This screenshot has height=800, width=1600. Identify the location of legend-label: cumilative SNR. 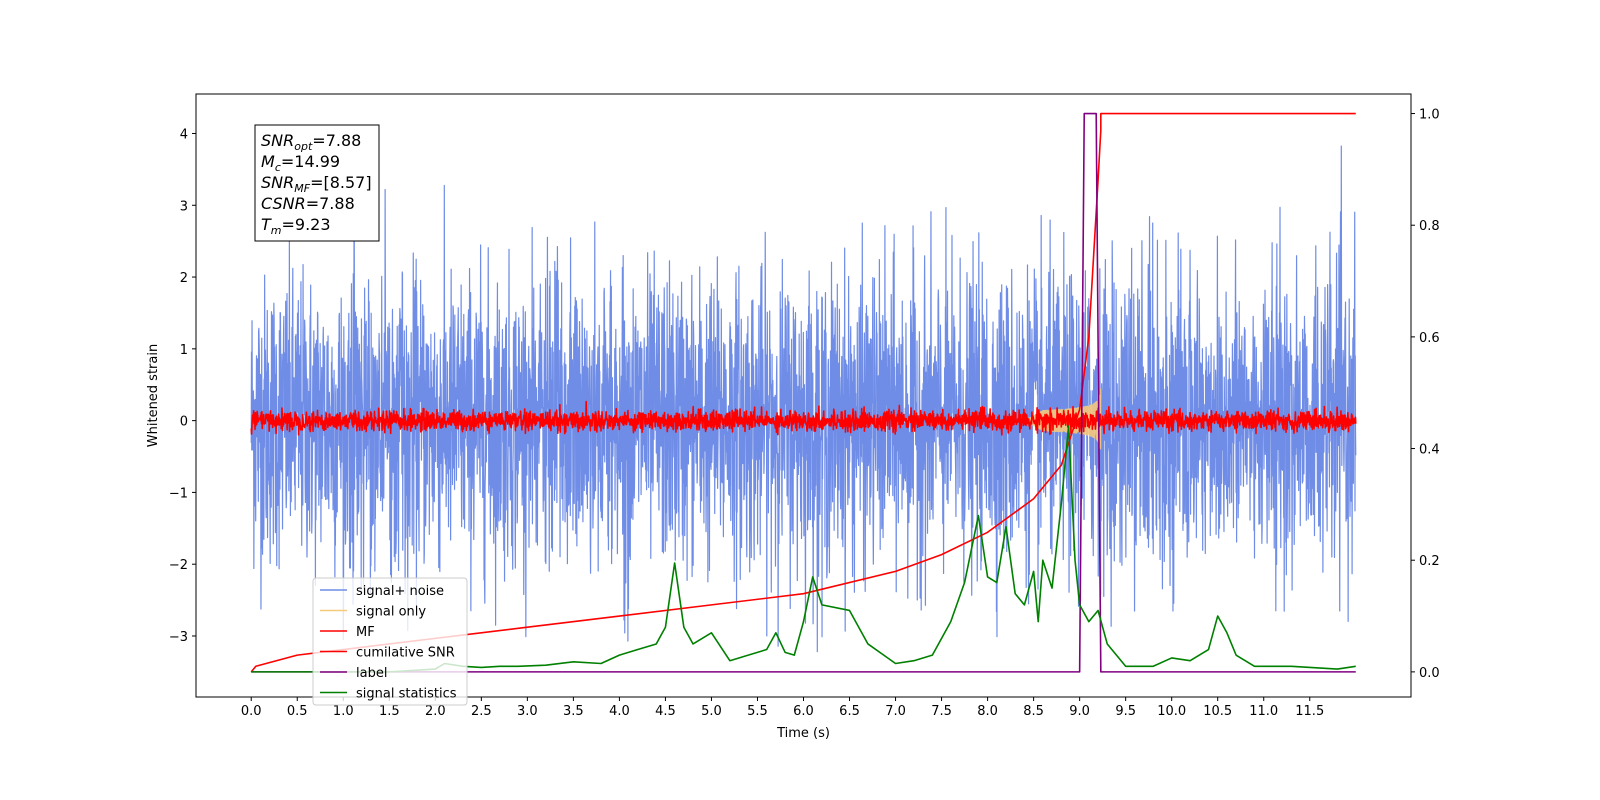
(405, 653).